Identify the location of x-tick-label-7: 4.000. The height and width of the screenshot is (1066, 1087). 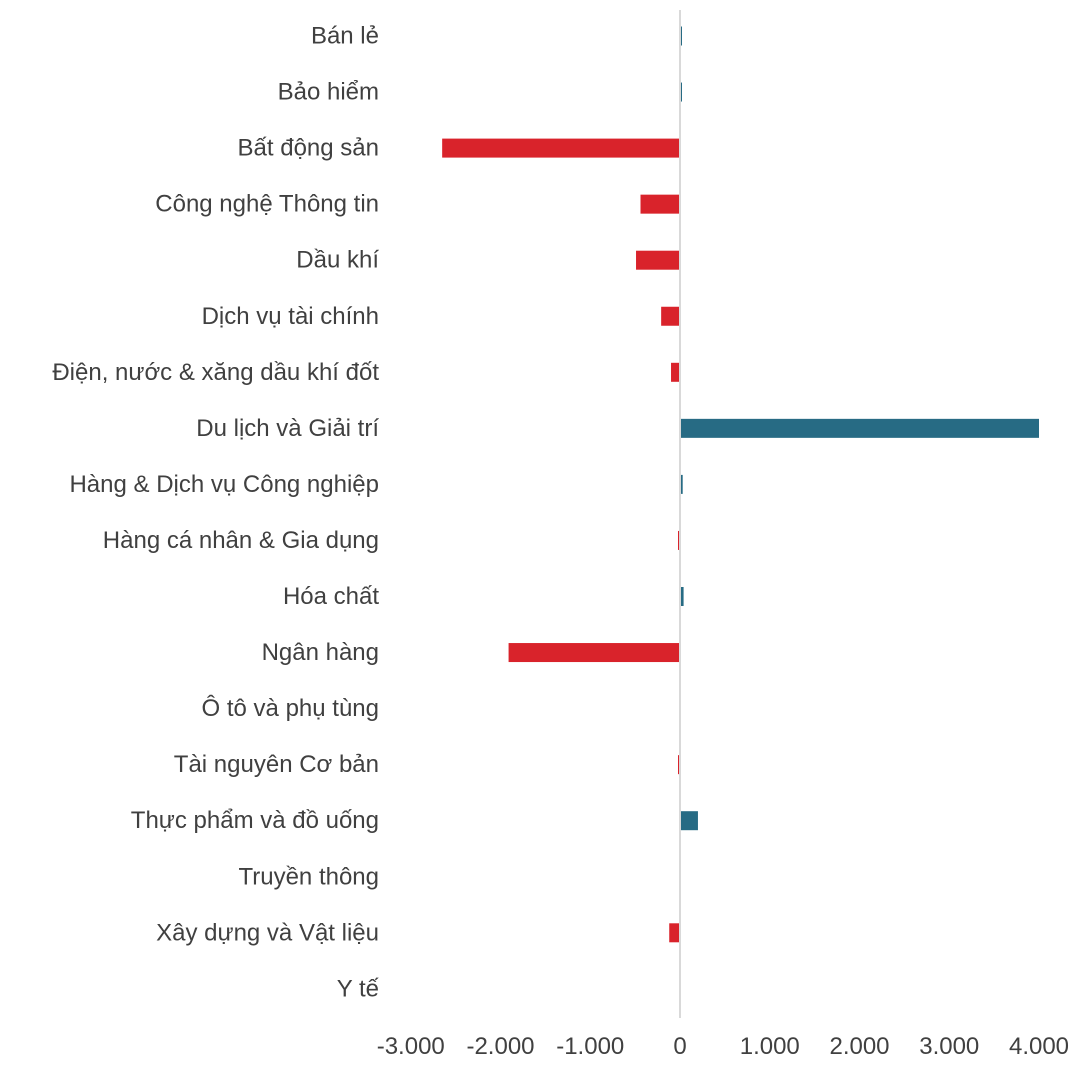
(1039, 1046).